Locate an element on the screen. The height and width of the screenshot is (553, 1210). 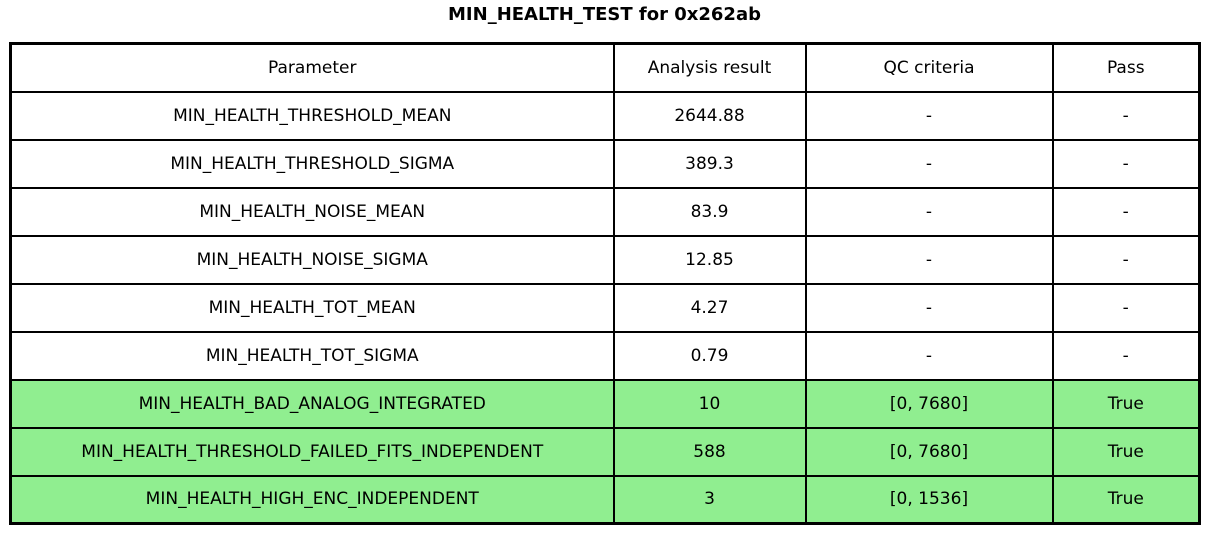
table-row: MIN_HEALTH_THRESHOLD_MEAN 2644.88- - is located at coordinates (605, 115).